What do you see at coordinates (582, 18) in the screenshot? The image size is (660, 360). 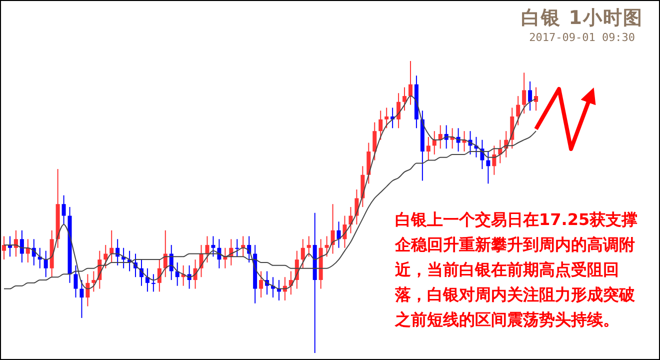 I see `text: 白银 1小时图` at bounding box center [582, 18].